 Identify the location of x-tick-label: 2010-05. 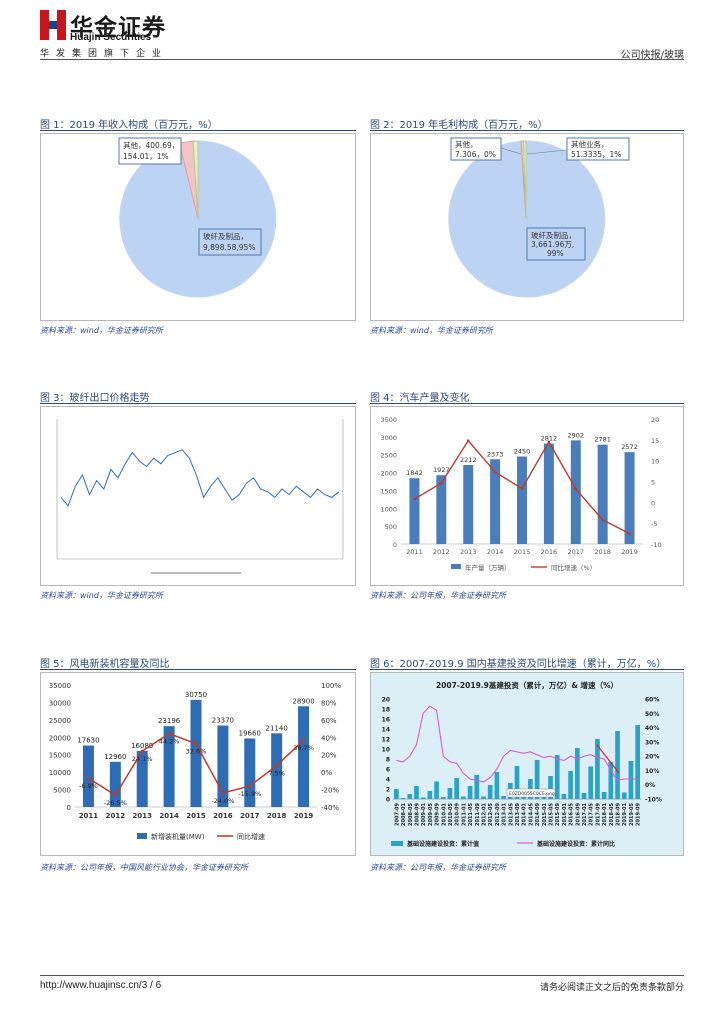
(451, 813).